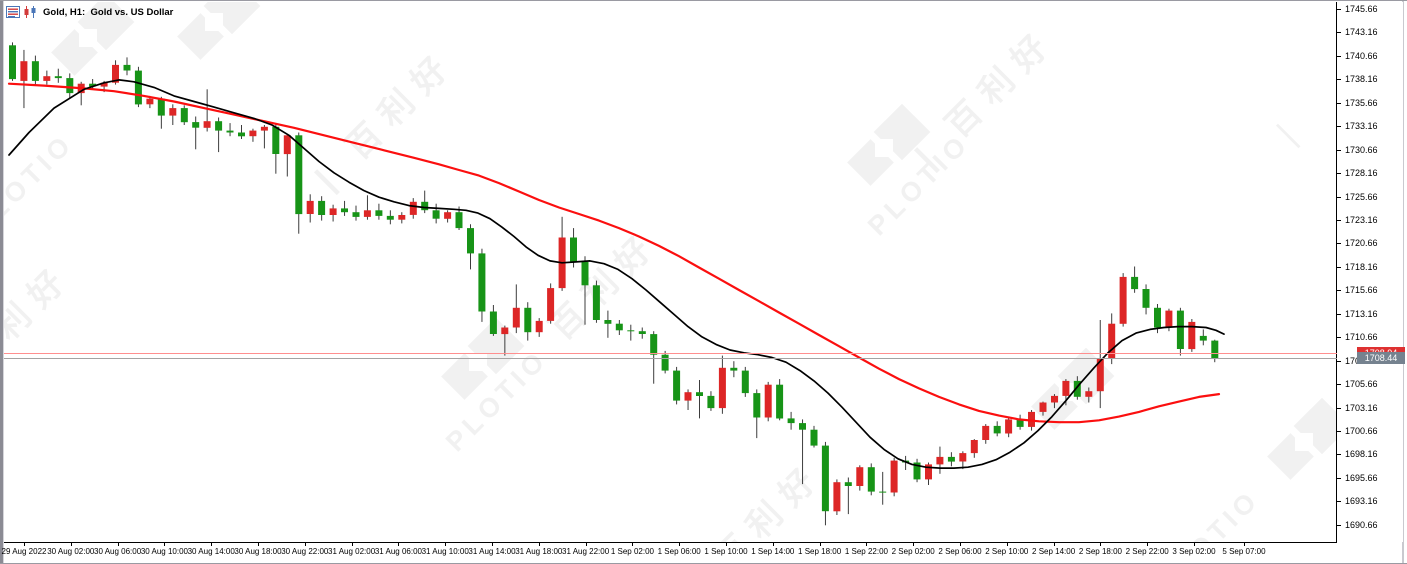  What do you see at coordinates (2, 282) in the screenshot?
I see `window-left-border` at bounding box center [2, 282].